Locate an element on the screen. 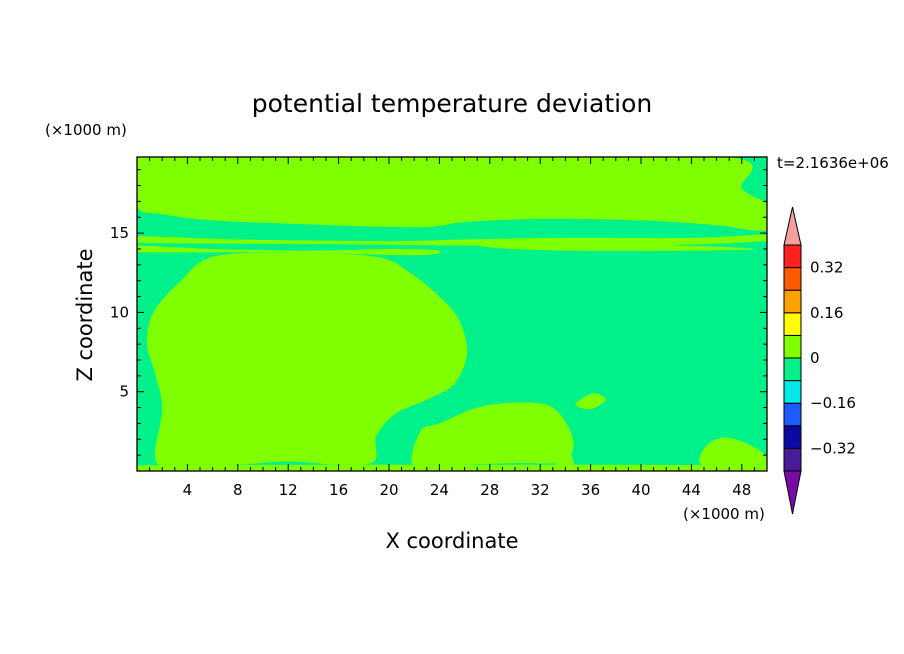 Image resolution: width=904 pixels, height=654 pixels. time-label: t=2.1636e+06 is located at coordinates (833, 163).